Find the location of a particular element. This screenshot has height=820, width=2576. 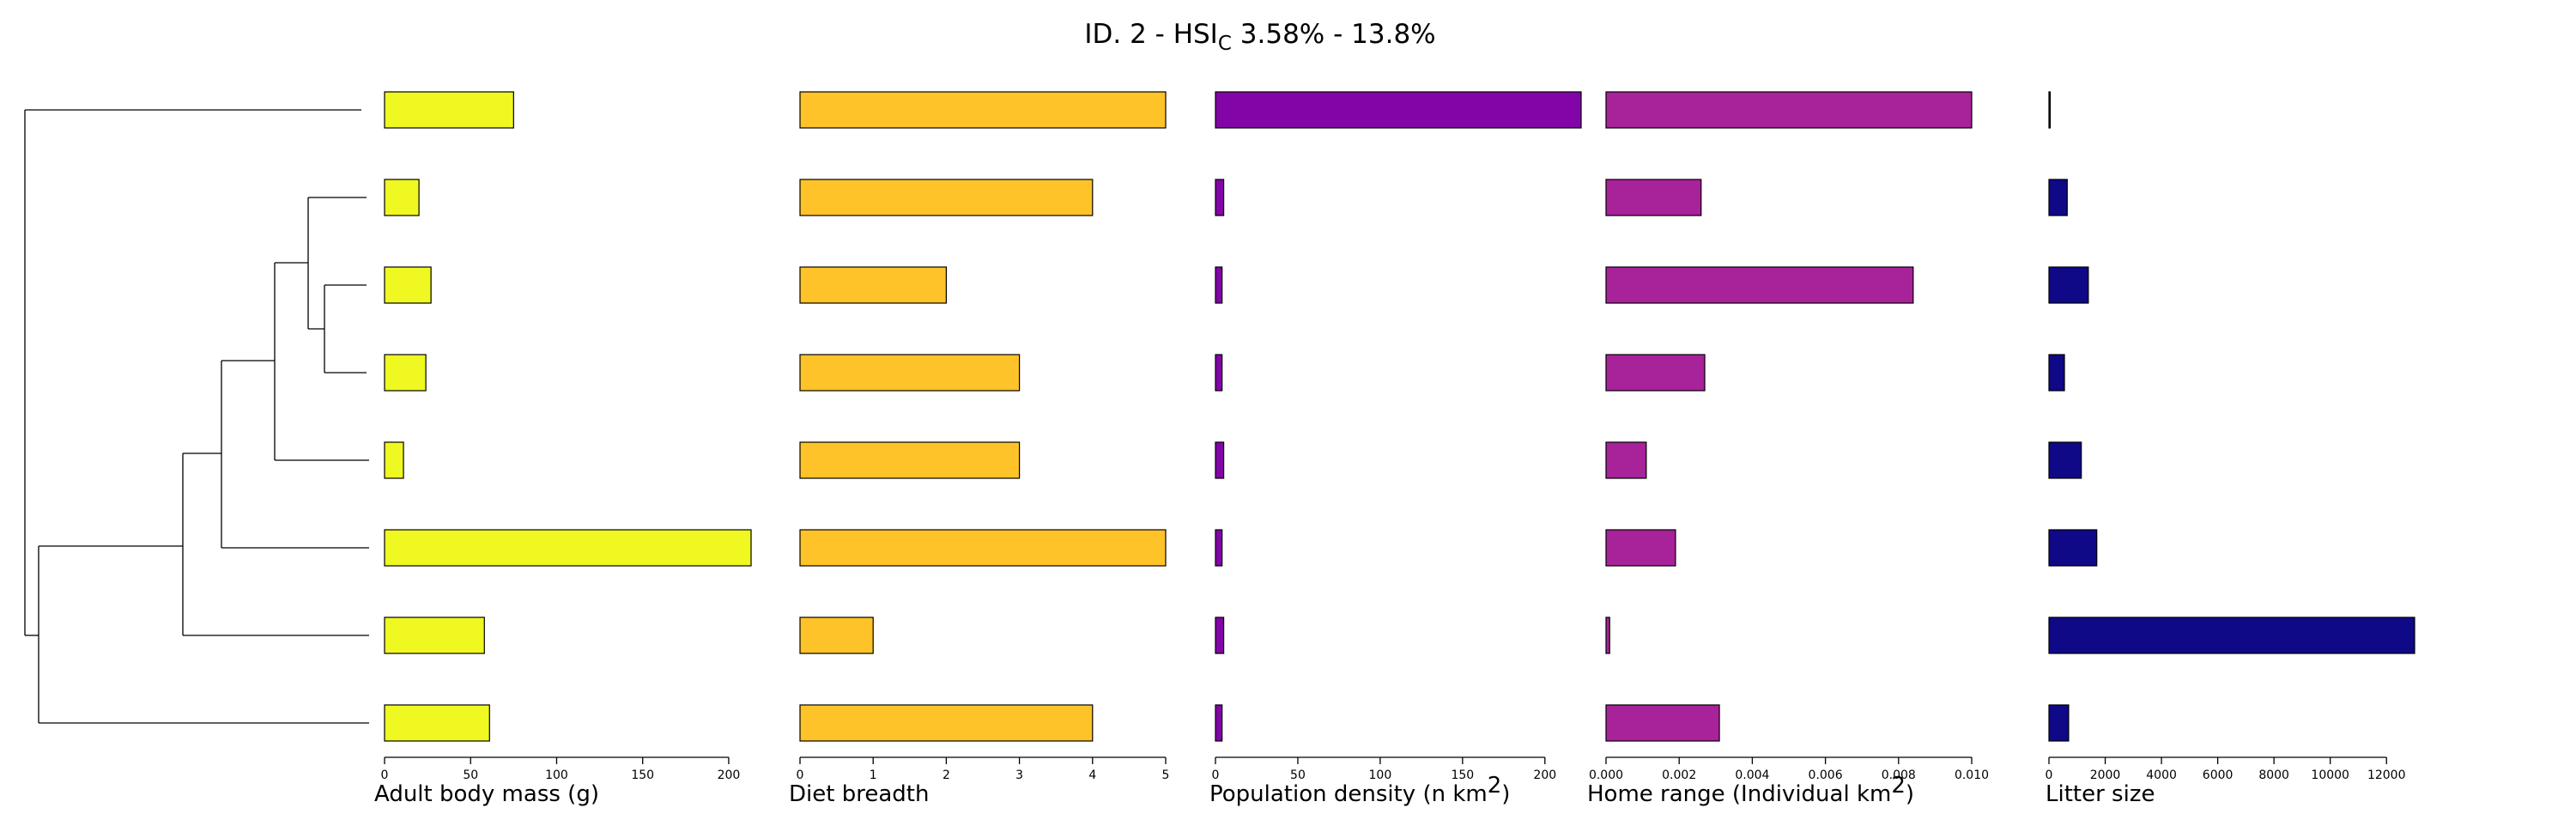

panel-diet-breadth: 0 1 2 3 4 5 Diet breadth is located at coordinates (979, 449).